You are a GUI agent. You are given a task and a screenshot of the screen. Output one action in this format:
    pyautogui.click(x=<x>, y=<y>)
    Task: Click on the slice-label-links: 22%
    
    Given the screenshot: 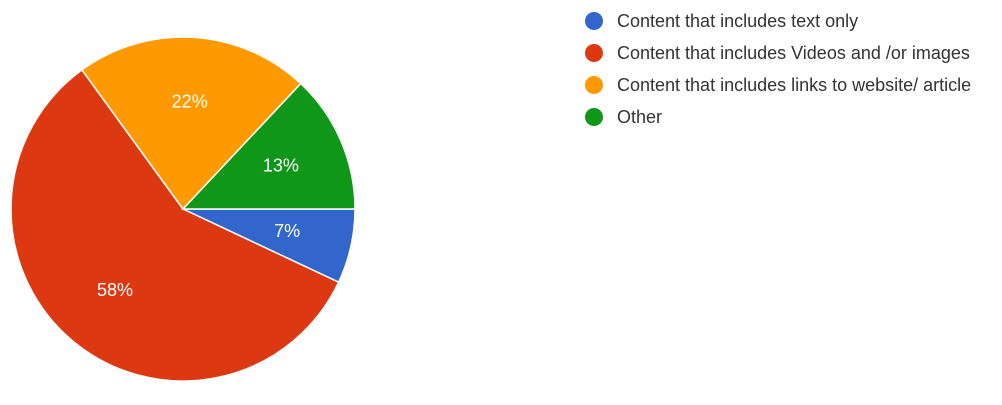 What is the action you would take?
    pyautogui.click(x=190, y=101)
    